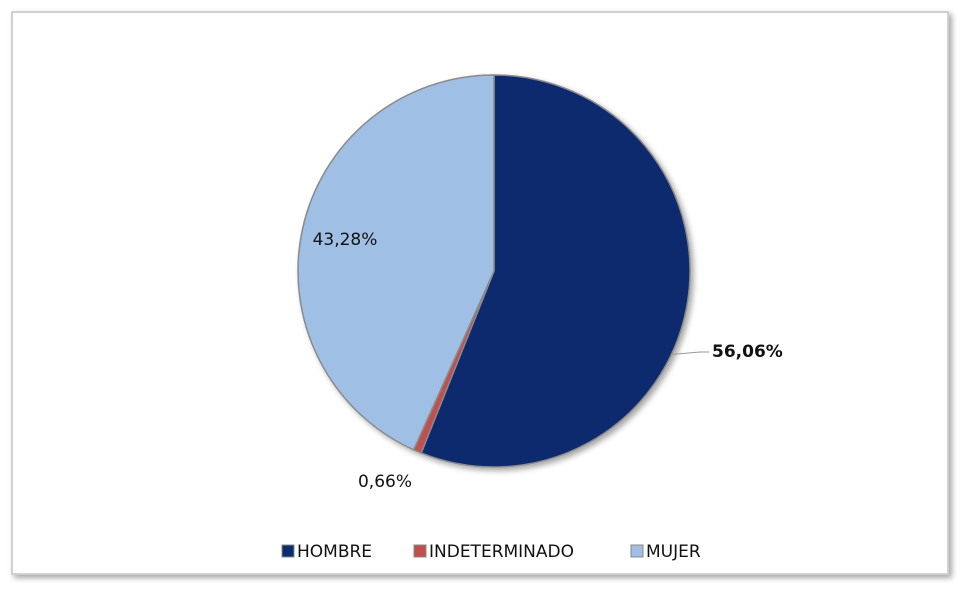 This screenshot has height=590, width=962. Describe the element at coordinates (345, 240) in the screenshot. I see `data-label: 43,28%` at that location.